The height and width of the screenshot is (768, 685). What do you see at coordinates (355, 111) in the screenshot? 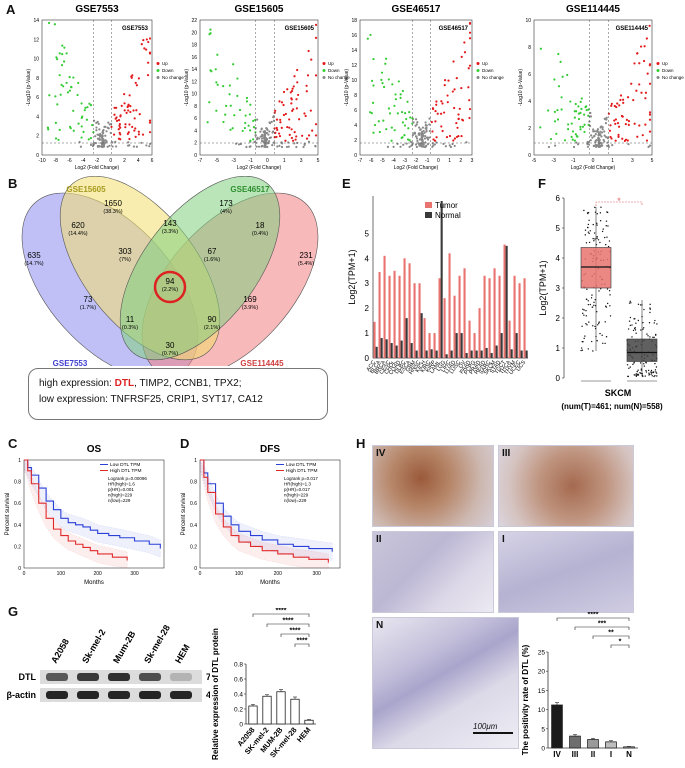
I see `volcano-ytick: 6` at bounding box center [355, 111].